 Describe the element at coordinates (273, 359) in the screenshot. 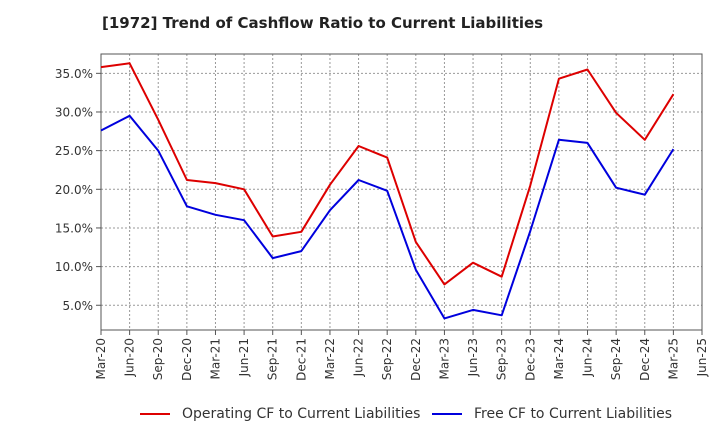

I see `x-tick-label: Sep-21` at that location.